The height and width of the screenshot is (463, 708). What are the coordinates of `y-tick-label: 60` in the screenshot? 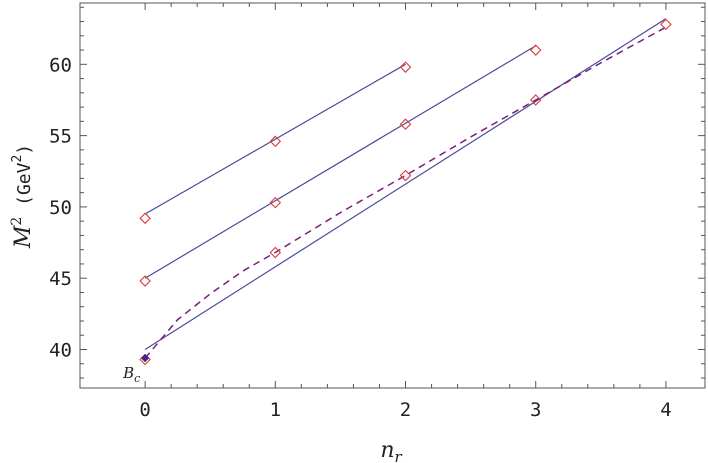 It's located at (60, 65).